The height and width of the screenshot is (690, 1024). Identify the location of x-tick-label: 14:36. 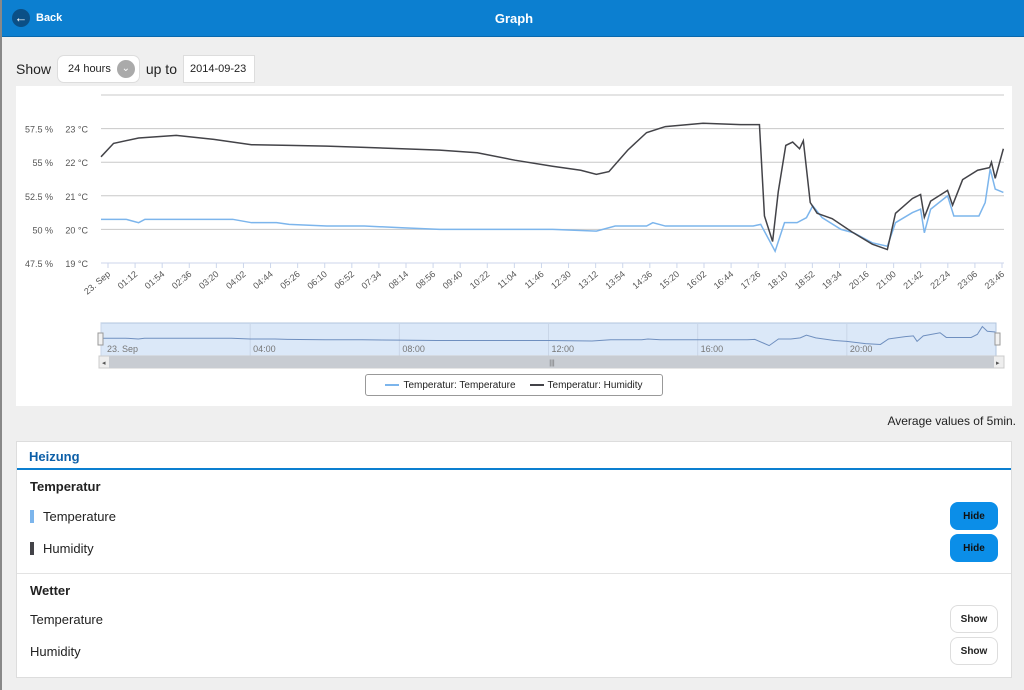
(642, 280).